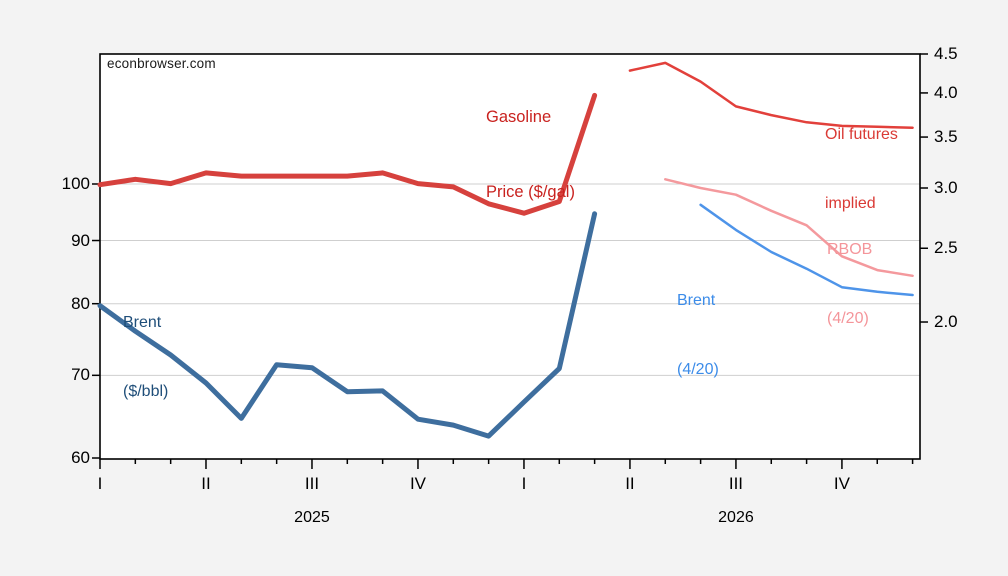  Describe the element at coordinates (519, 117) in the screenshot. I see `gasoline-series-label-line1: Gasoline` at that location.